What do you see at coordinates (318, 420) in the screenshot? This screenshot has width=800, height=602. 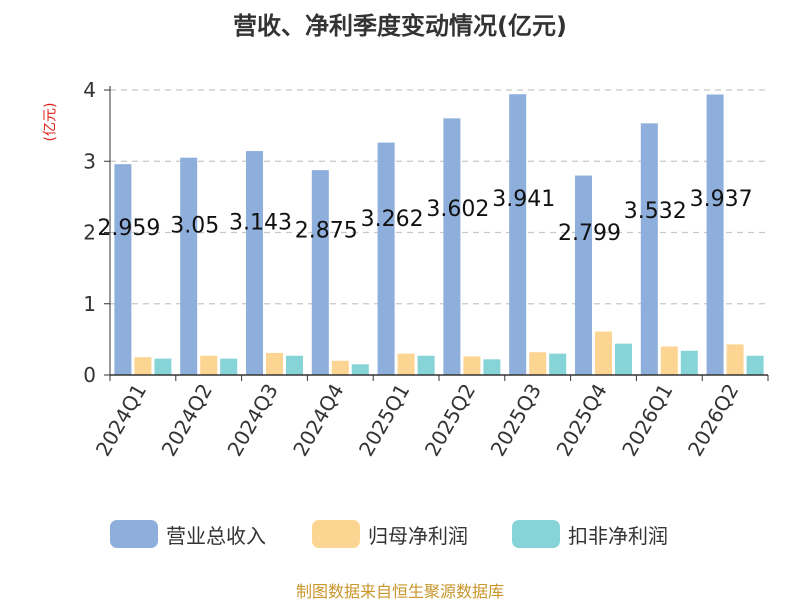 I see `x-tick-label: 2024Q4` at bounding box center [318, 420].